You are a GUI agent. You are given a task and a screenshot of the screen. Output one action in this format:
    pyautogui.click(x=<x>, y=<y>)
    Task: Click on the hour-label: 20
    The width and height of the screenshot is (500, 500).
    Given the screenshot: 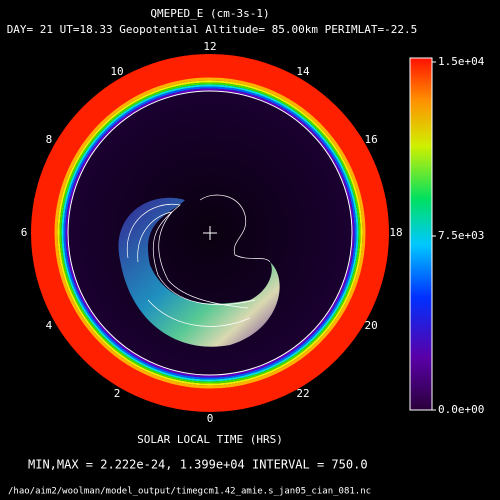 What is the action you would take?
    pyautogui.click(x=370, y=325)
    